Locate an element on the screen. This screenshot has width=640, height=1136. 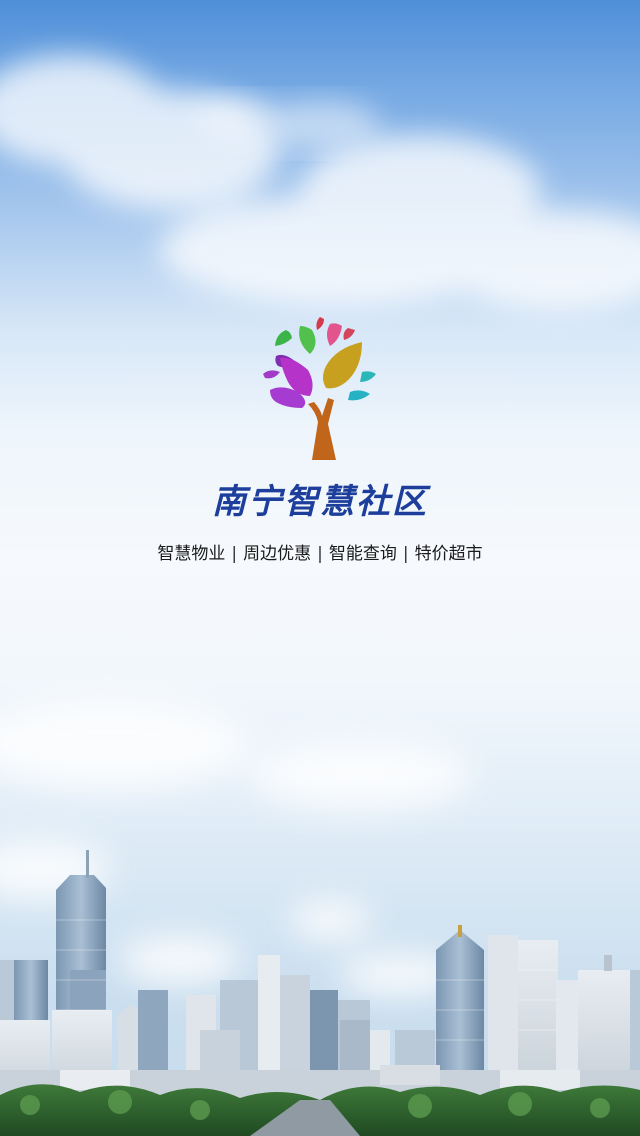
feature-tagline: 智慧物业 | 周边优惠 | 智能查询 | 特价超市 is located at coordinates (320, 554).